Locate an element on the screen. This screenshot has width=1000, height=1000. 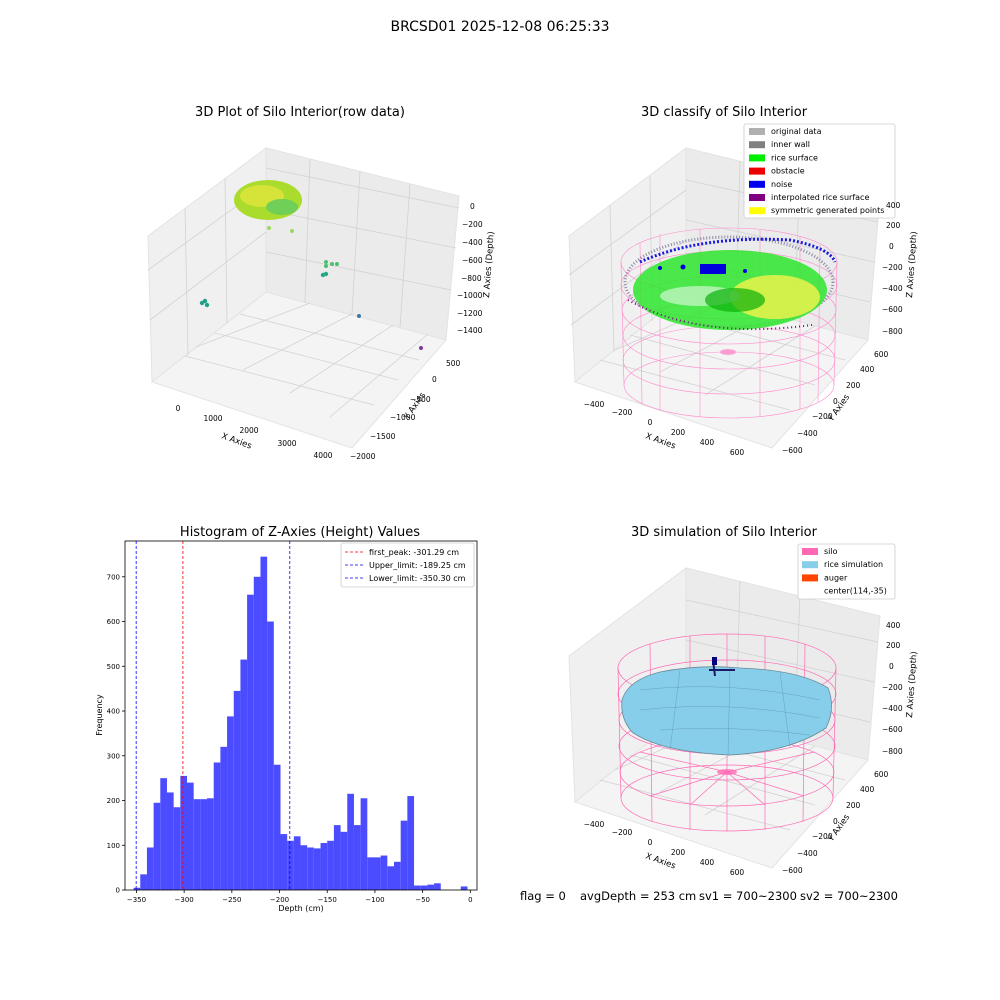
classify-legend-label: noise is located at coordinates (781, 184).